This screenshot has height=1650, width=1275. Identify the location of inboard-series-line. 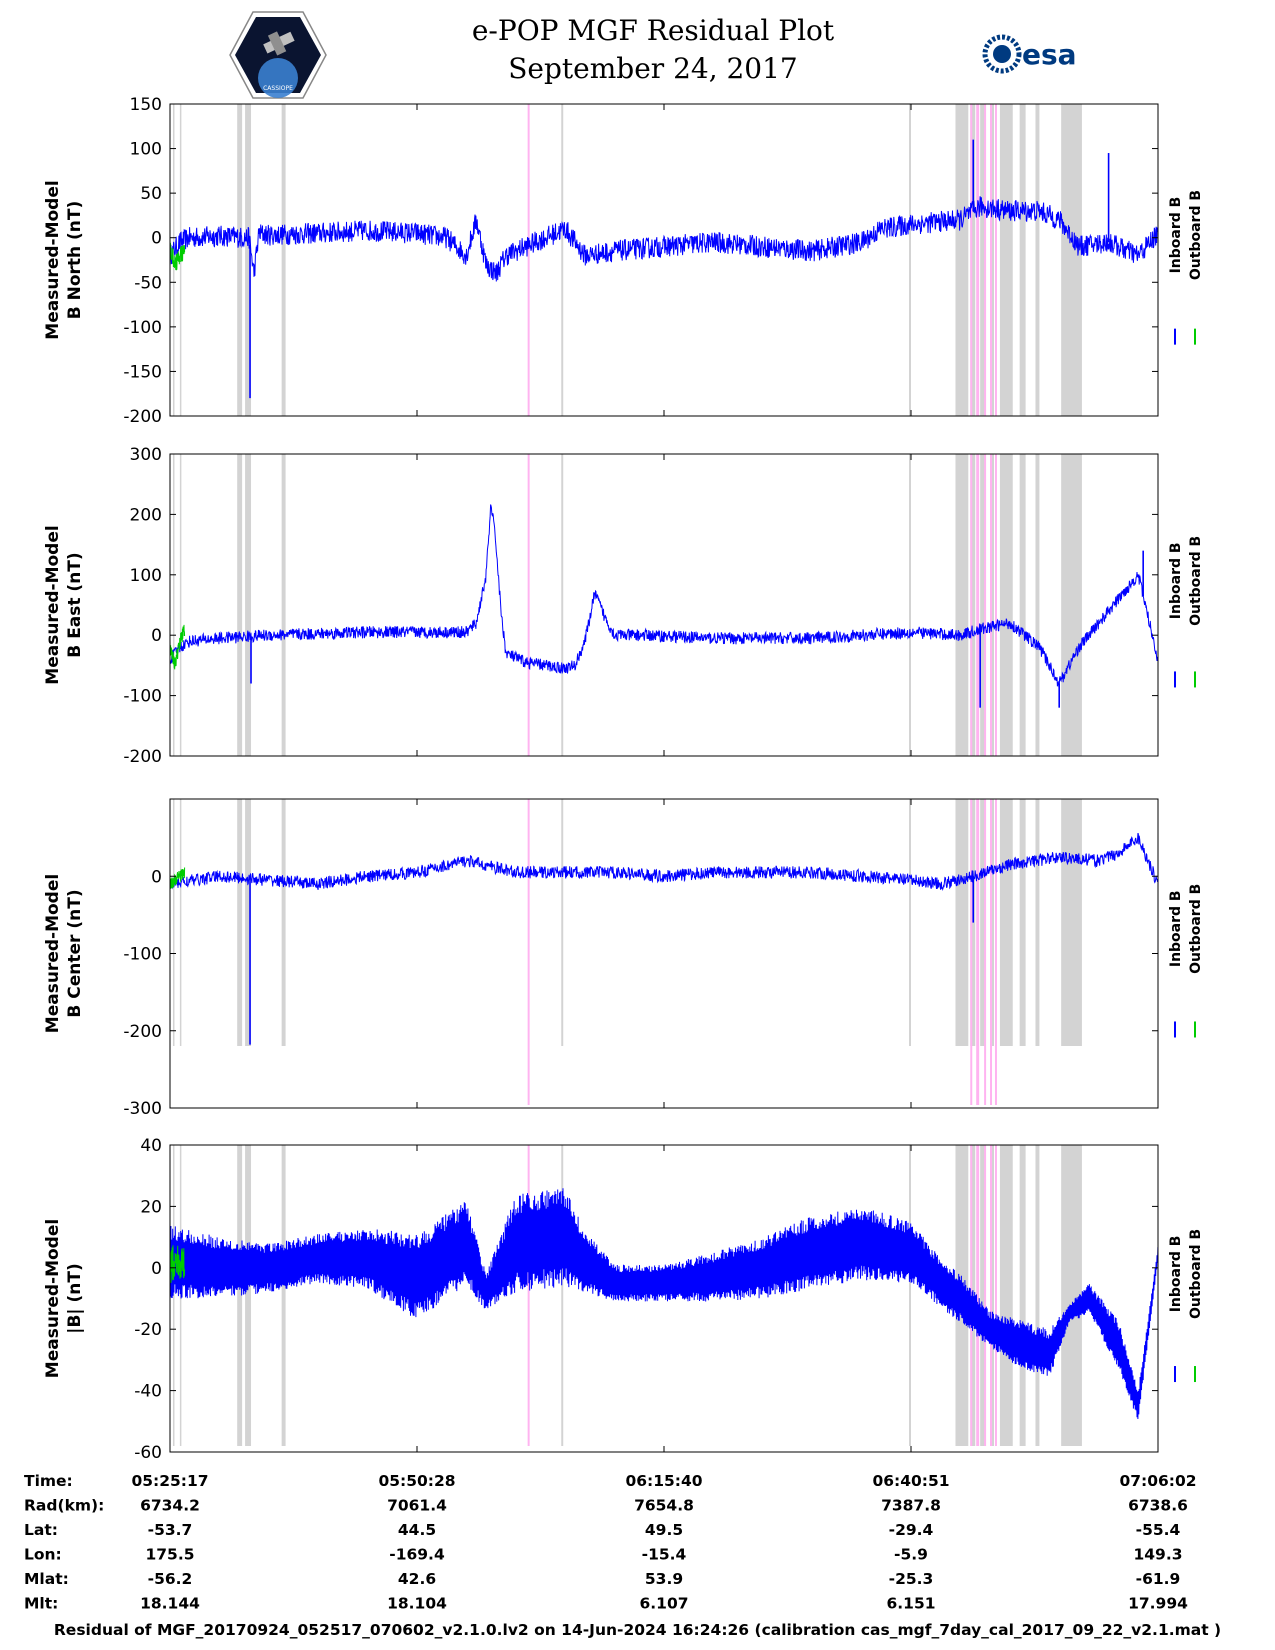
(664, 1304).